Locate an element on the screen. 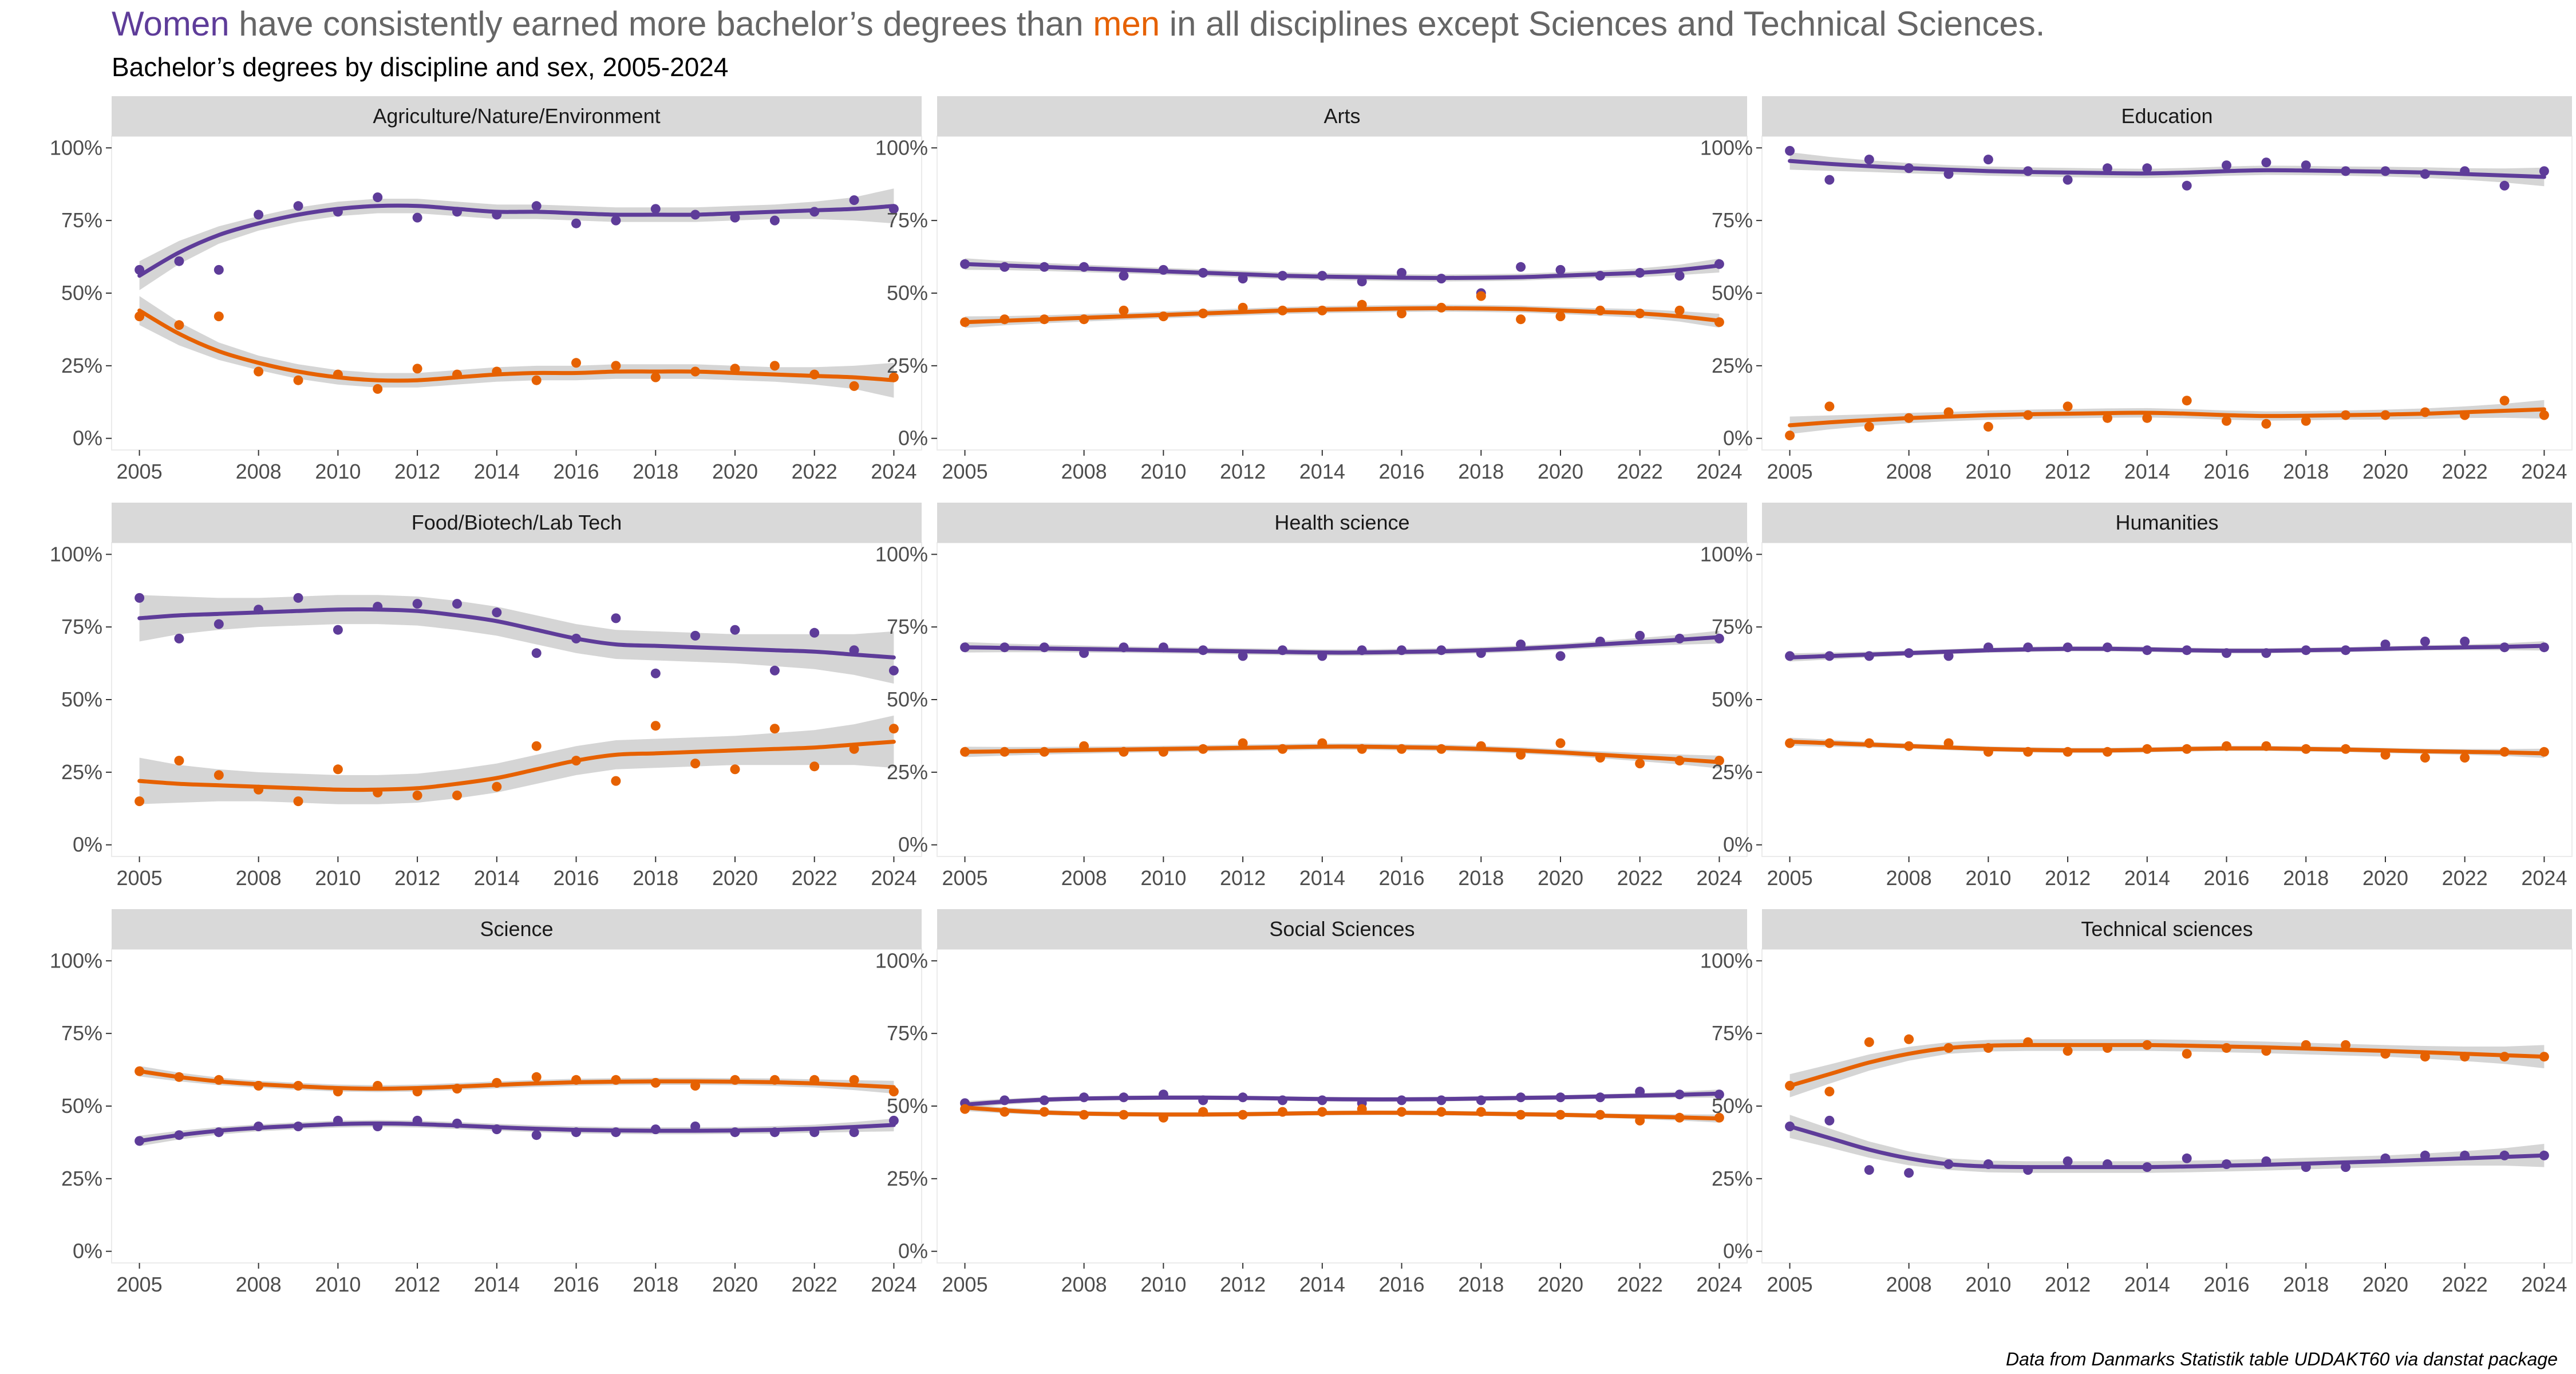 The image size is (2576, 1374). men-point-2017 is located at coordinates (616, 781).